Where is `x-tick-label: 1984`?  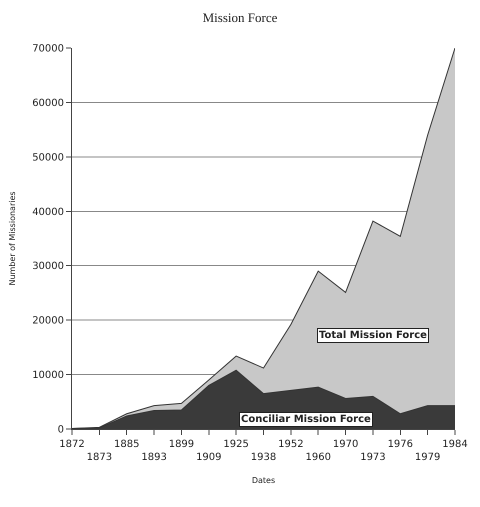 x-tick-label: 1984 is located at coordinates (455, 444).